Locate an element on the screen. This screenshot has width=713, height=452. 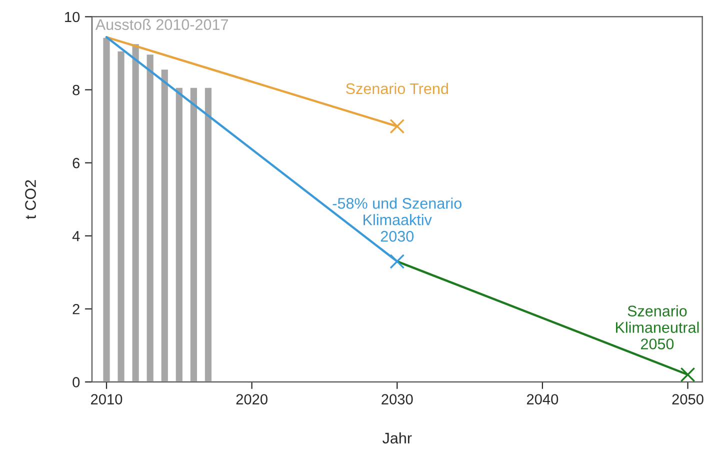
x-tick-label: 2020 is located at coordinates (252, 399).